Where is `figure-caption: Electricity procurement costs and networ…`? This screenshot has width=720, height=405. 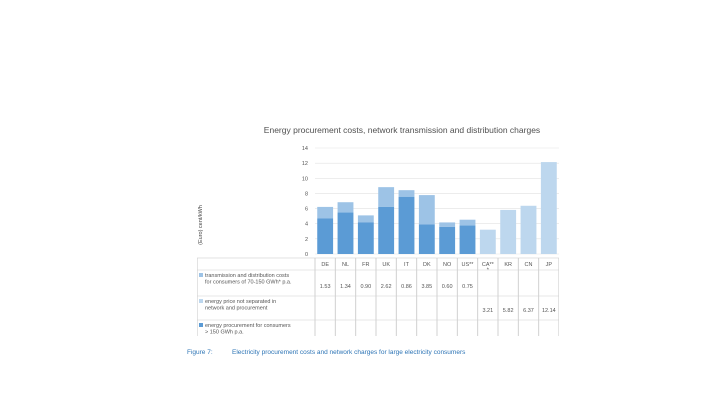
figure-caption: Electricity procurement costs and networ… is located at coordinates (349, 352).